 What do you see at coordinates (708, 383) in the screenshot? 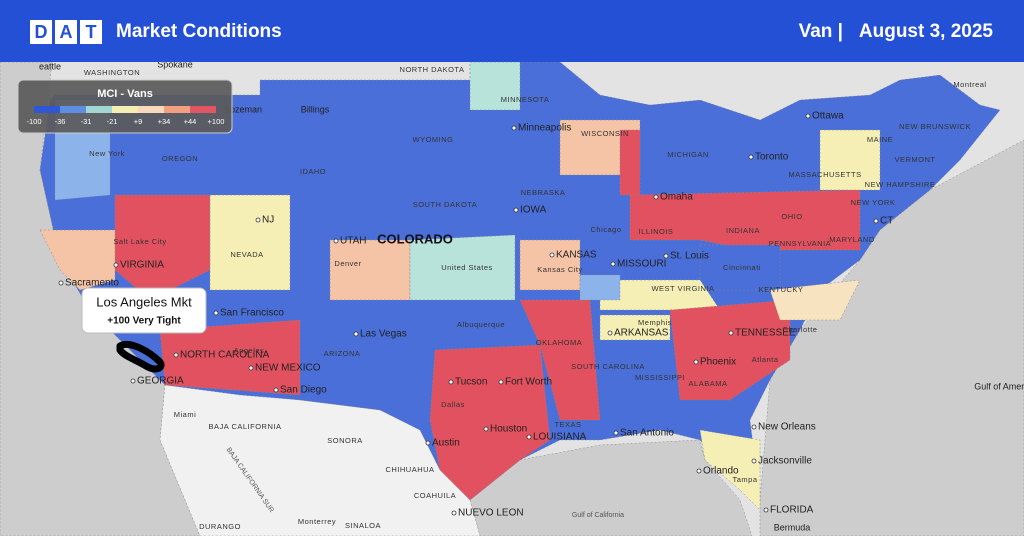
I see `state-label: ALABAMA` at bounding box center [708, 383].